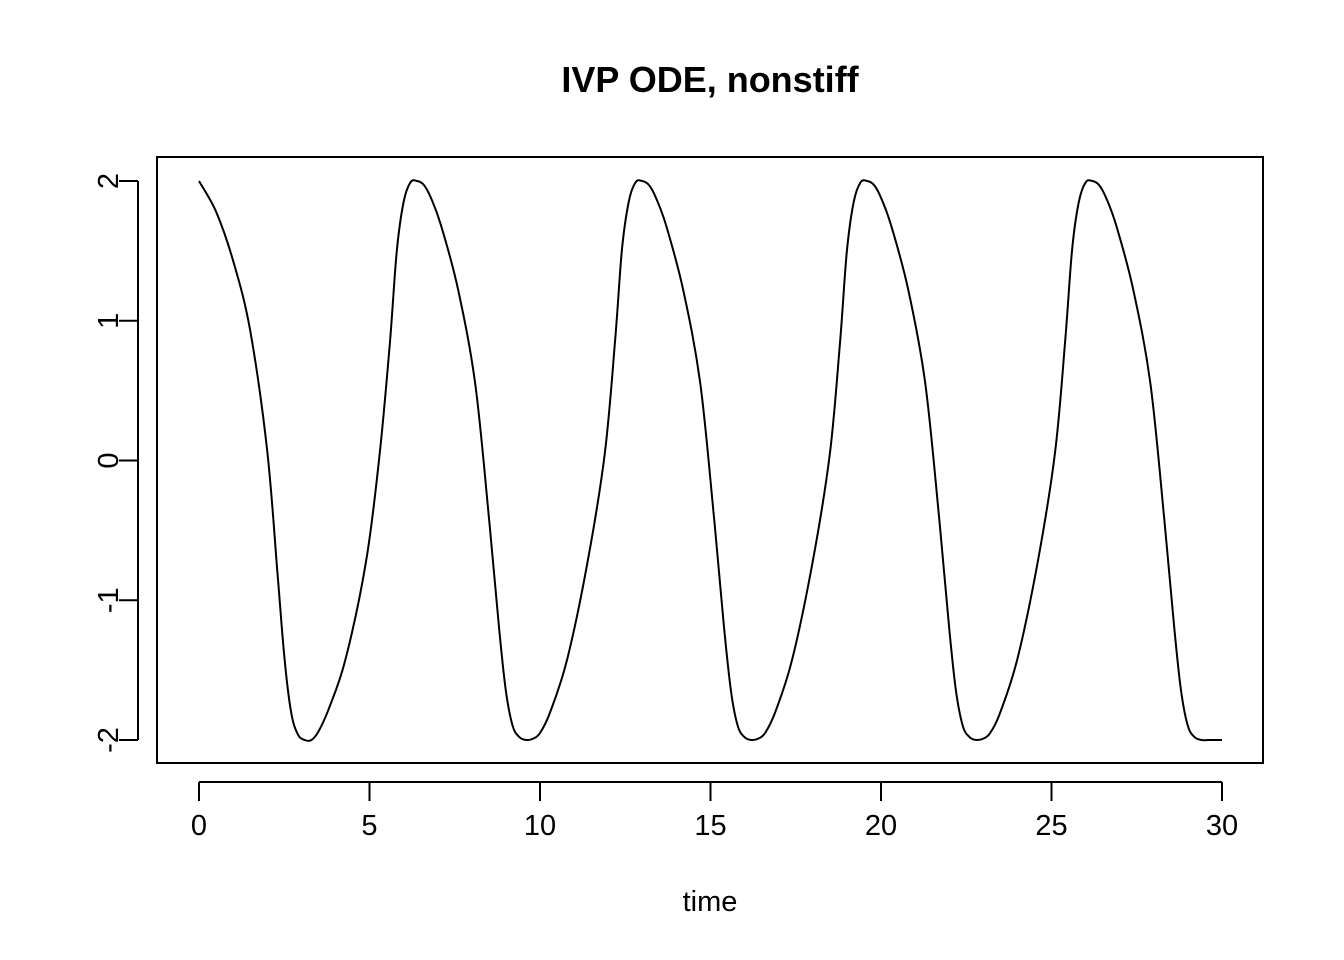 The width and height of the screenshot is (1344, 960). What do you see at coordinates (1051, 826) in the screenshot?
I see `x-tick-label: 25` at bounding box center [1051, 826].